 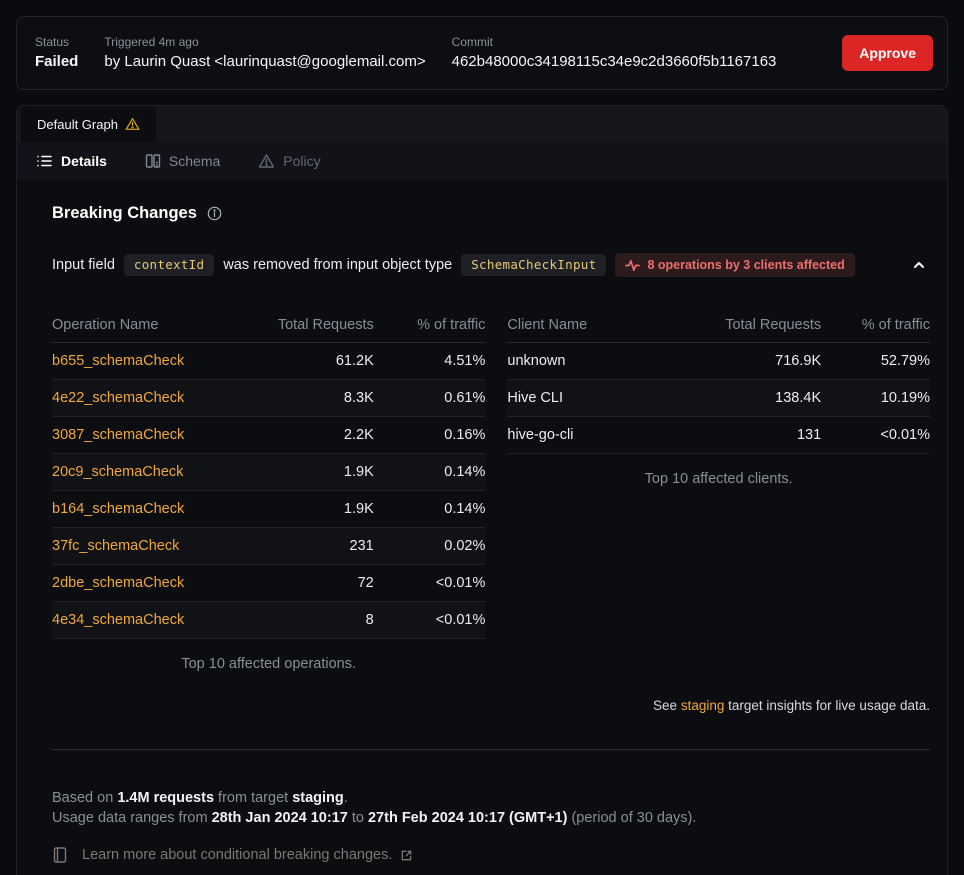 What do you see at coordinates (269, 664) in the screenshot?
I see `operations-caption: Top 10 affected operations.` at bounding box center [269, 664].